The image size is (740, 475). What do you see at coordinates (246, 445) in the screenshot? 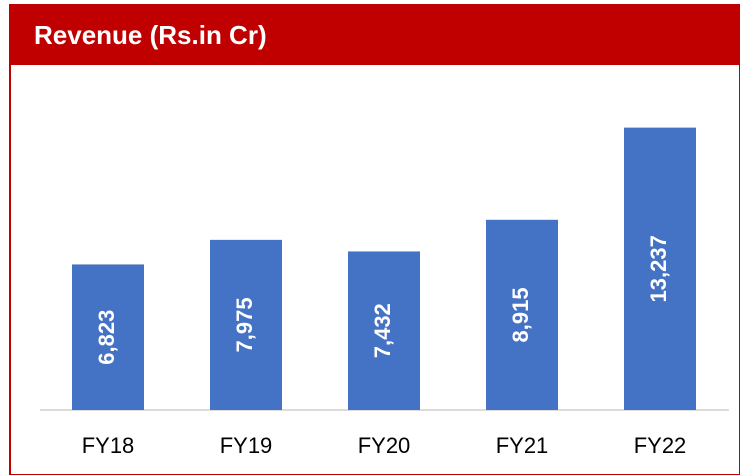
I see `x-tick-label: FY19` at bounding box center [246, 445].